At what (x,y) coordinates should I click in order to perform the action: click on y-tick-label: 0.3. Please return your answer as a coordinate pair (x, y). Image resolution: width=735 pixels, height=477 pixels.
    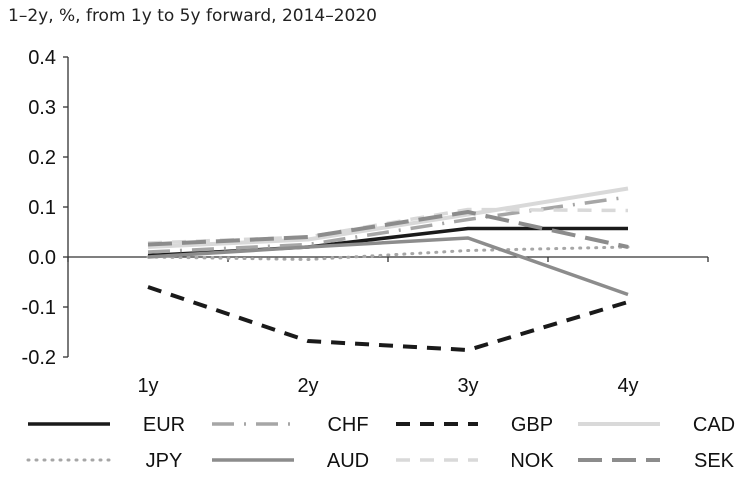
    Looking at the image, I should click on (42, 108).